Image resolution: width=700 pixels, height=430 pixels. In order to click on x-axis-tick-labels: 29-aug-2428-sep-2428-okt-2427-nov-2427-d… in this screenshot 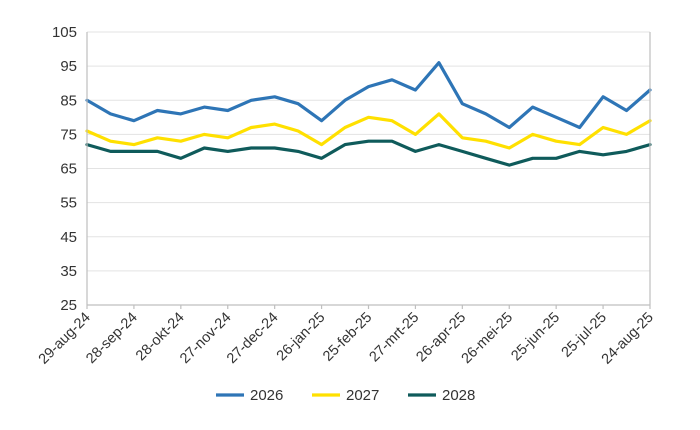, I will do `click(346, 336)`.